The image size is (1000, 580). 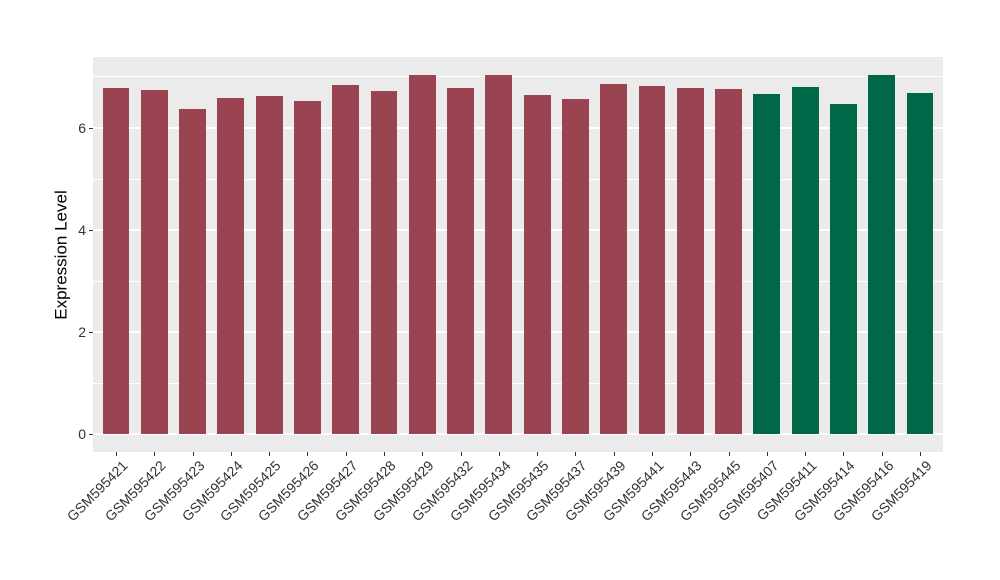 I want to click on y-tick-label: 6, so click(x=82, y=128).